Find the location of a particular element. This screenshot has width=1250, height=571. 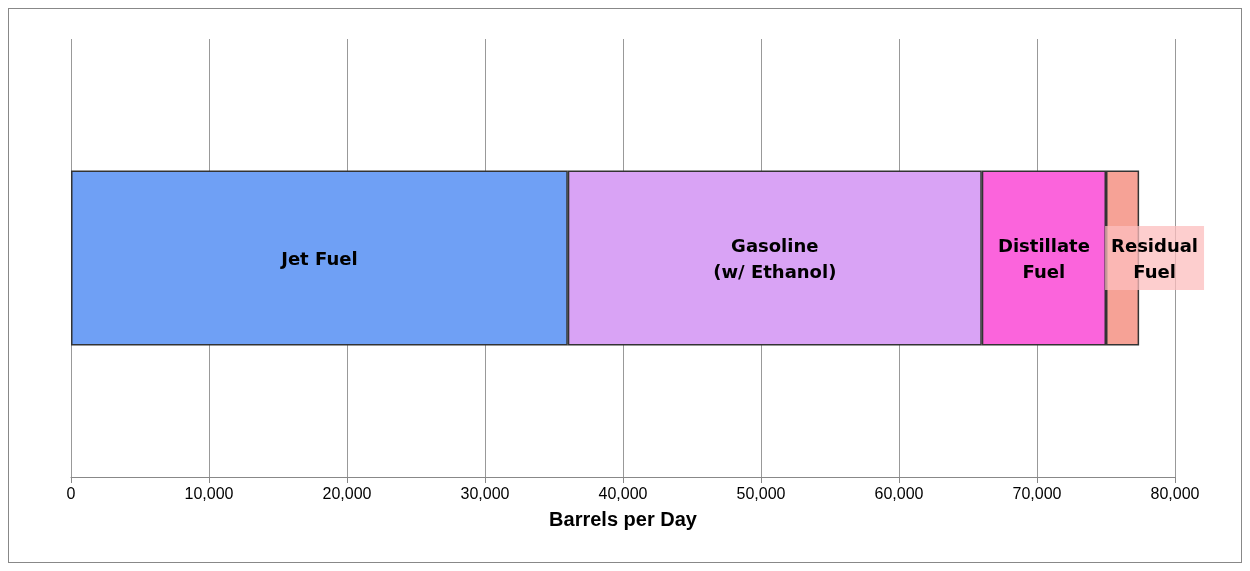

series-label: Distillate Fuel is located at coordinates (1043, 258).